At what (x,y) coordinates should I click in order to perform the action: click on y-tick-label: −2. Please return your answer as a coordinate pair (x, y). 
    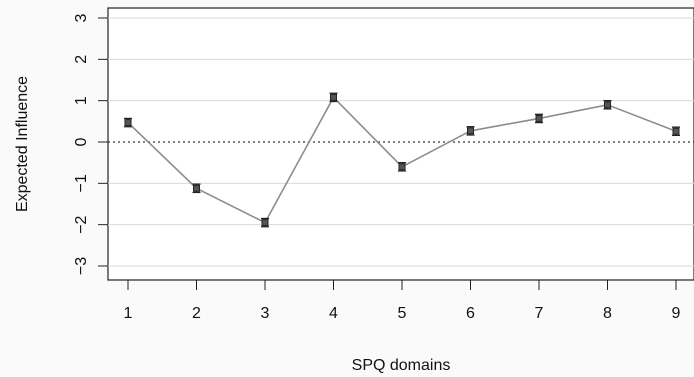
    Looking at the image, I should click on (81, 224).